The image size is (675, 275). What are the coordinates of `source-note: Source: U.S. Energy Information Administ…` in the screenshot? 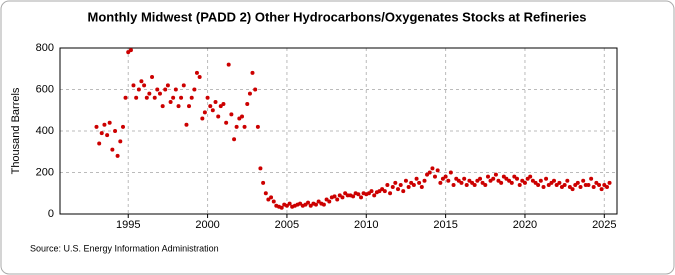 It's located at (124, 248).